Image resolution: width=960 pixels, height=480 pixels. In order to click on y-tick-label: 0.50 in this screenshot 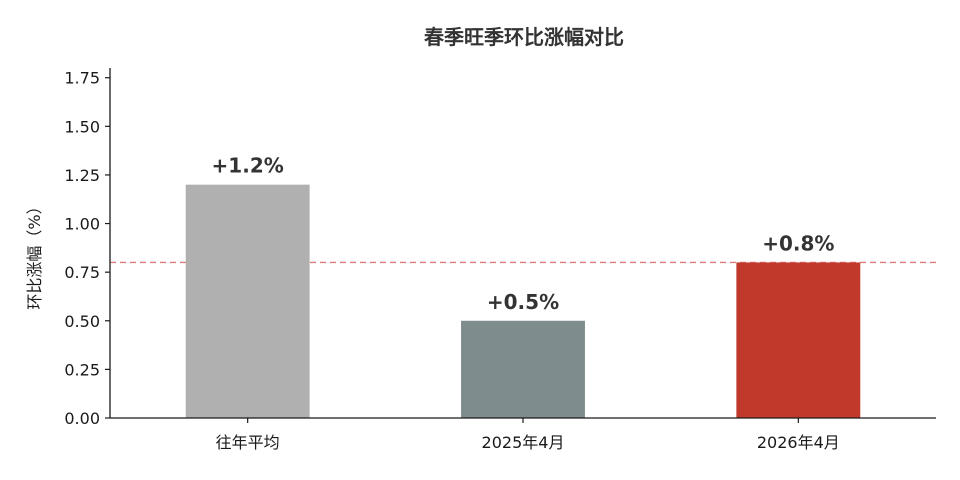, I will do `click(82, 321)`.